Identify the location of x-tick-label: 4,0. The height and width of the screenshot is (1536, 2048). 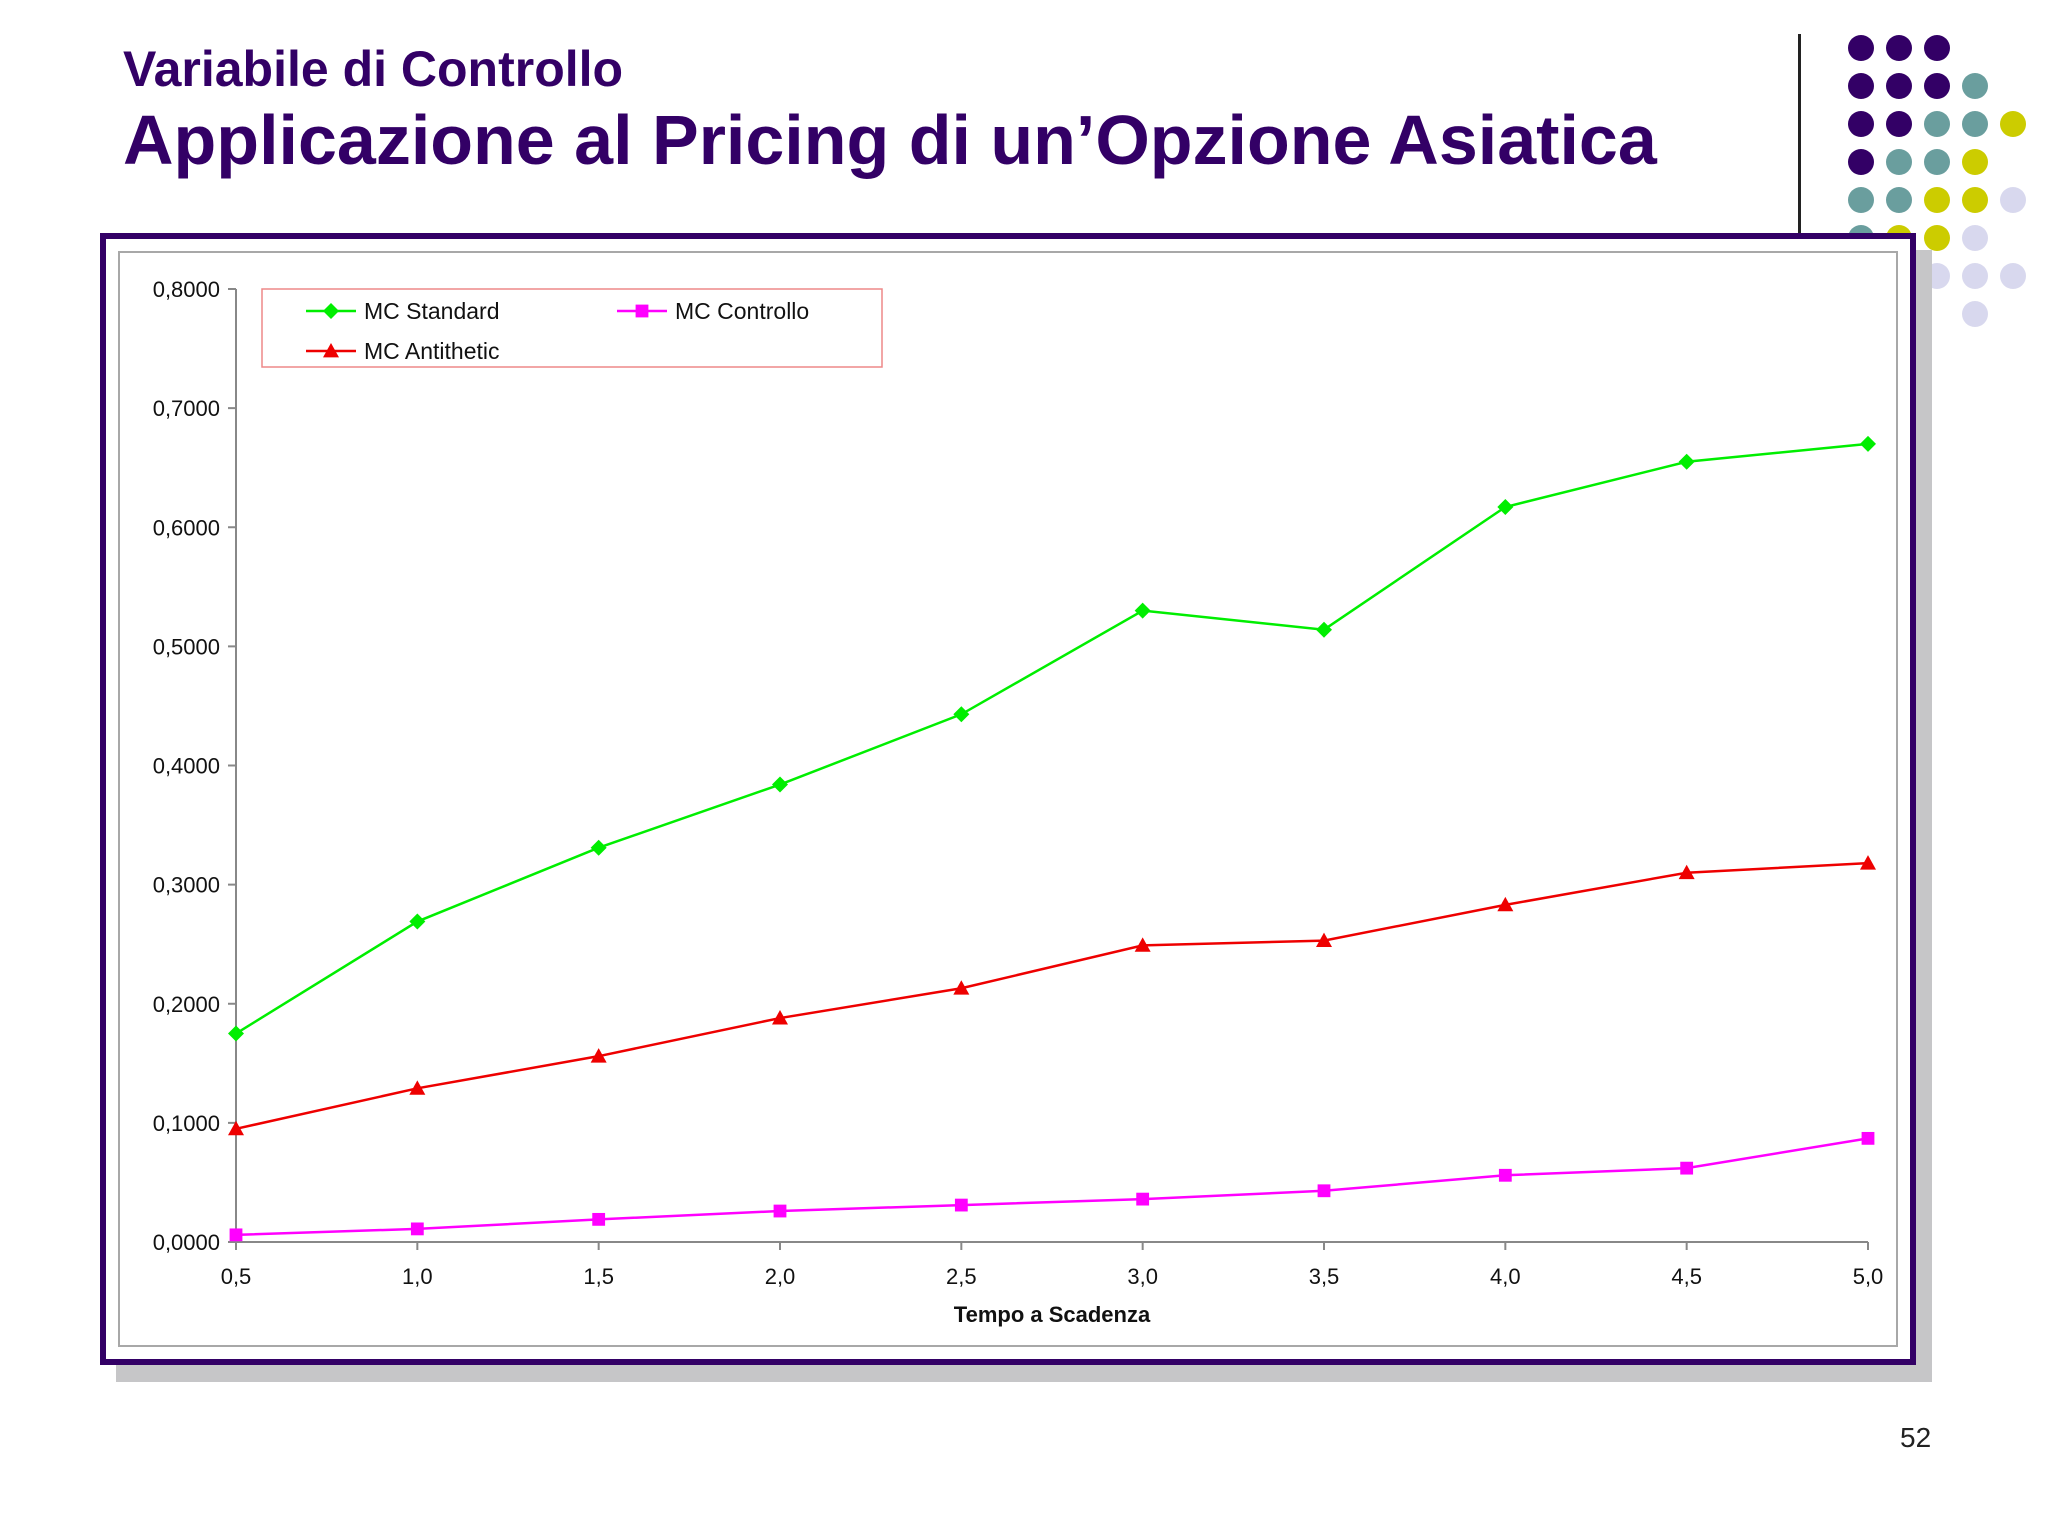
(1505, 1276).